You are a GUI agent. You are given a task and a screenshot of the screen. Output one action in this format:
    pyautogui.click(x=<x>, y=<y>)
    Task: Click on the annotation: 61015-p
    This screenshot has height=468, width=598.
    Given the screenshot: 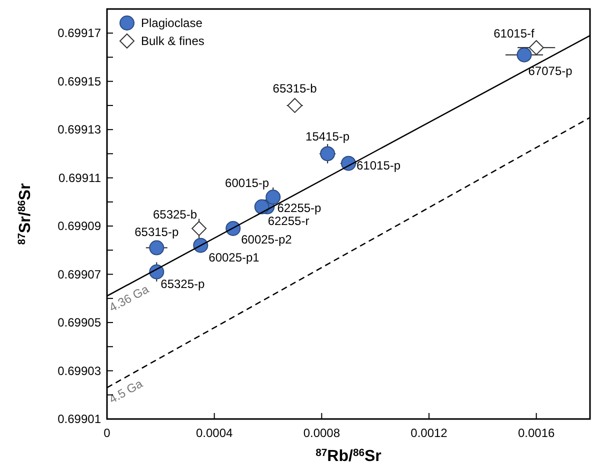 What is the action you would take?
    pyautogui.click(x=378, y=165)
    